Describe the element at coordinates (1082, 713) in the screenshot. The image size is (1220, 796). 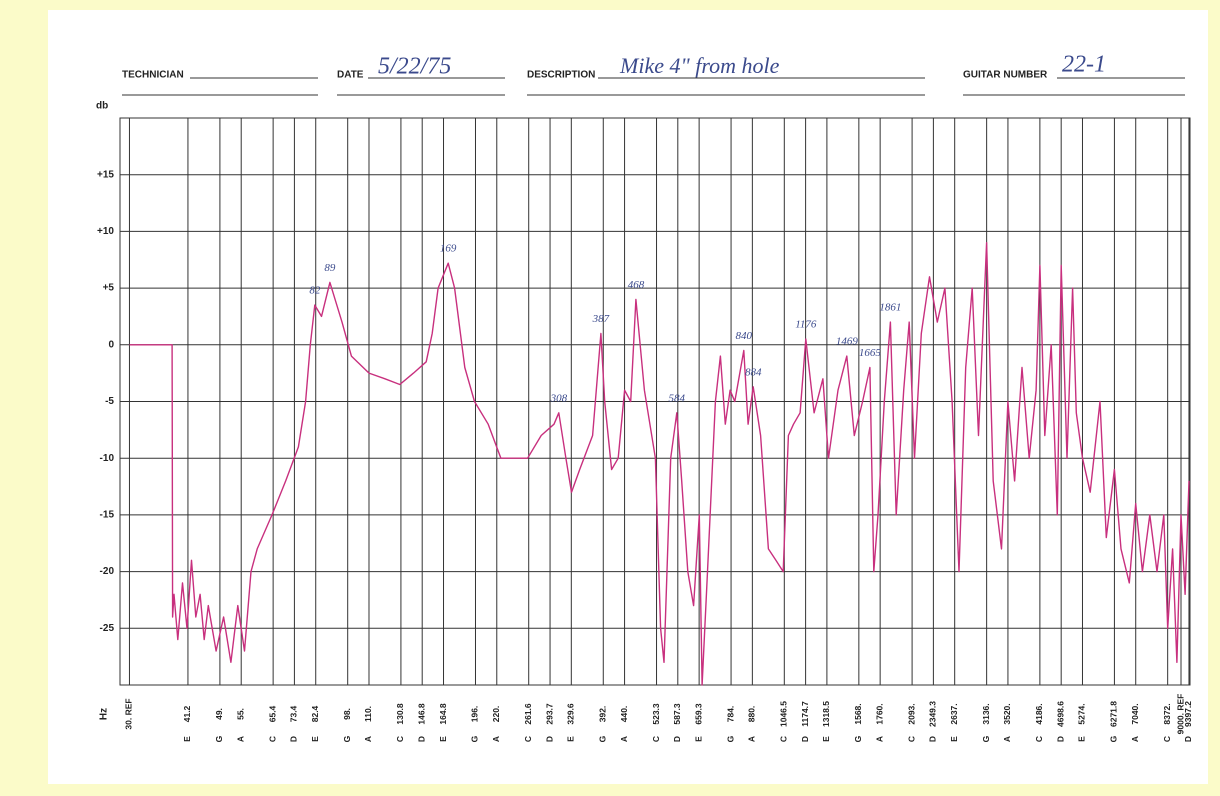
I see `x-tick-label: 5274.` at that location.